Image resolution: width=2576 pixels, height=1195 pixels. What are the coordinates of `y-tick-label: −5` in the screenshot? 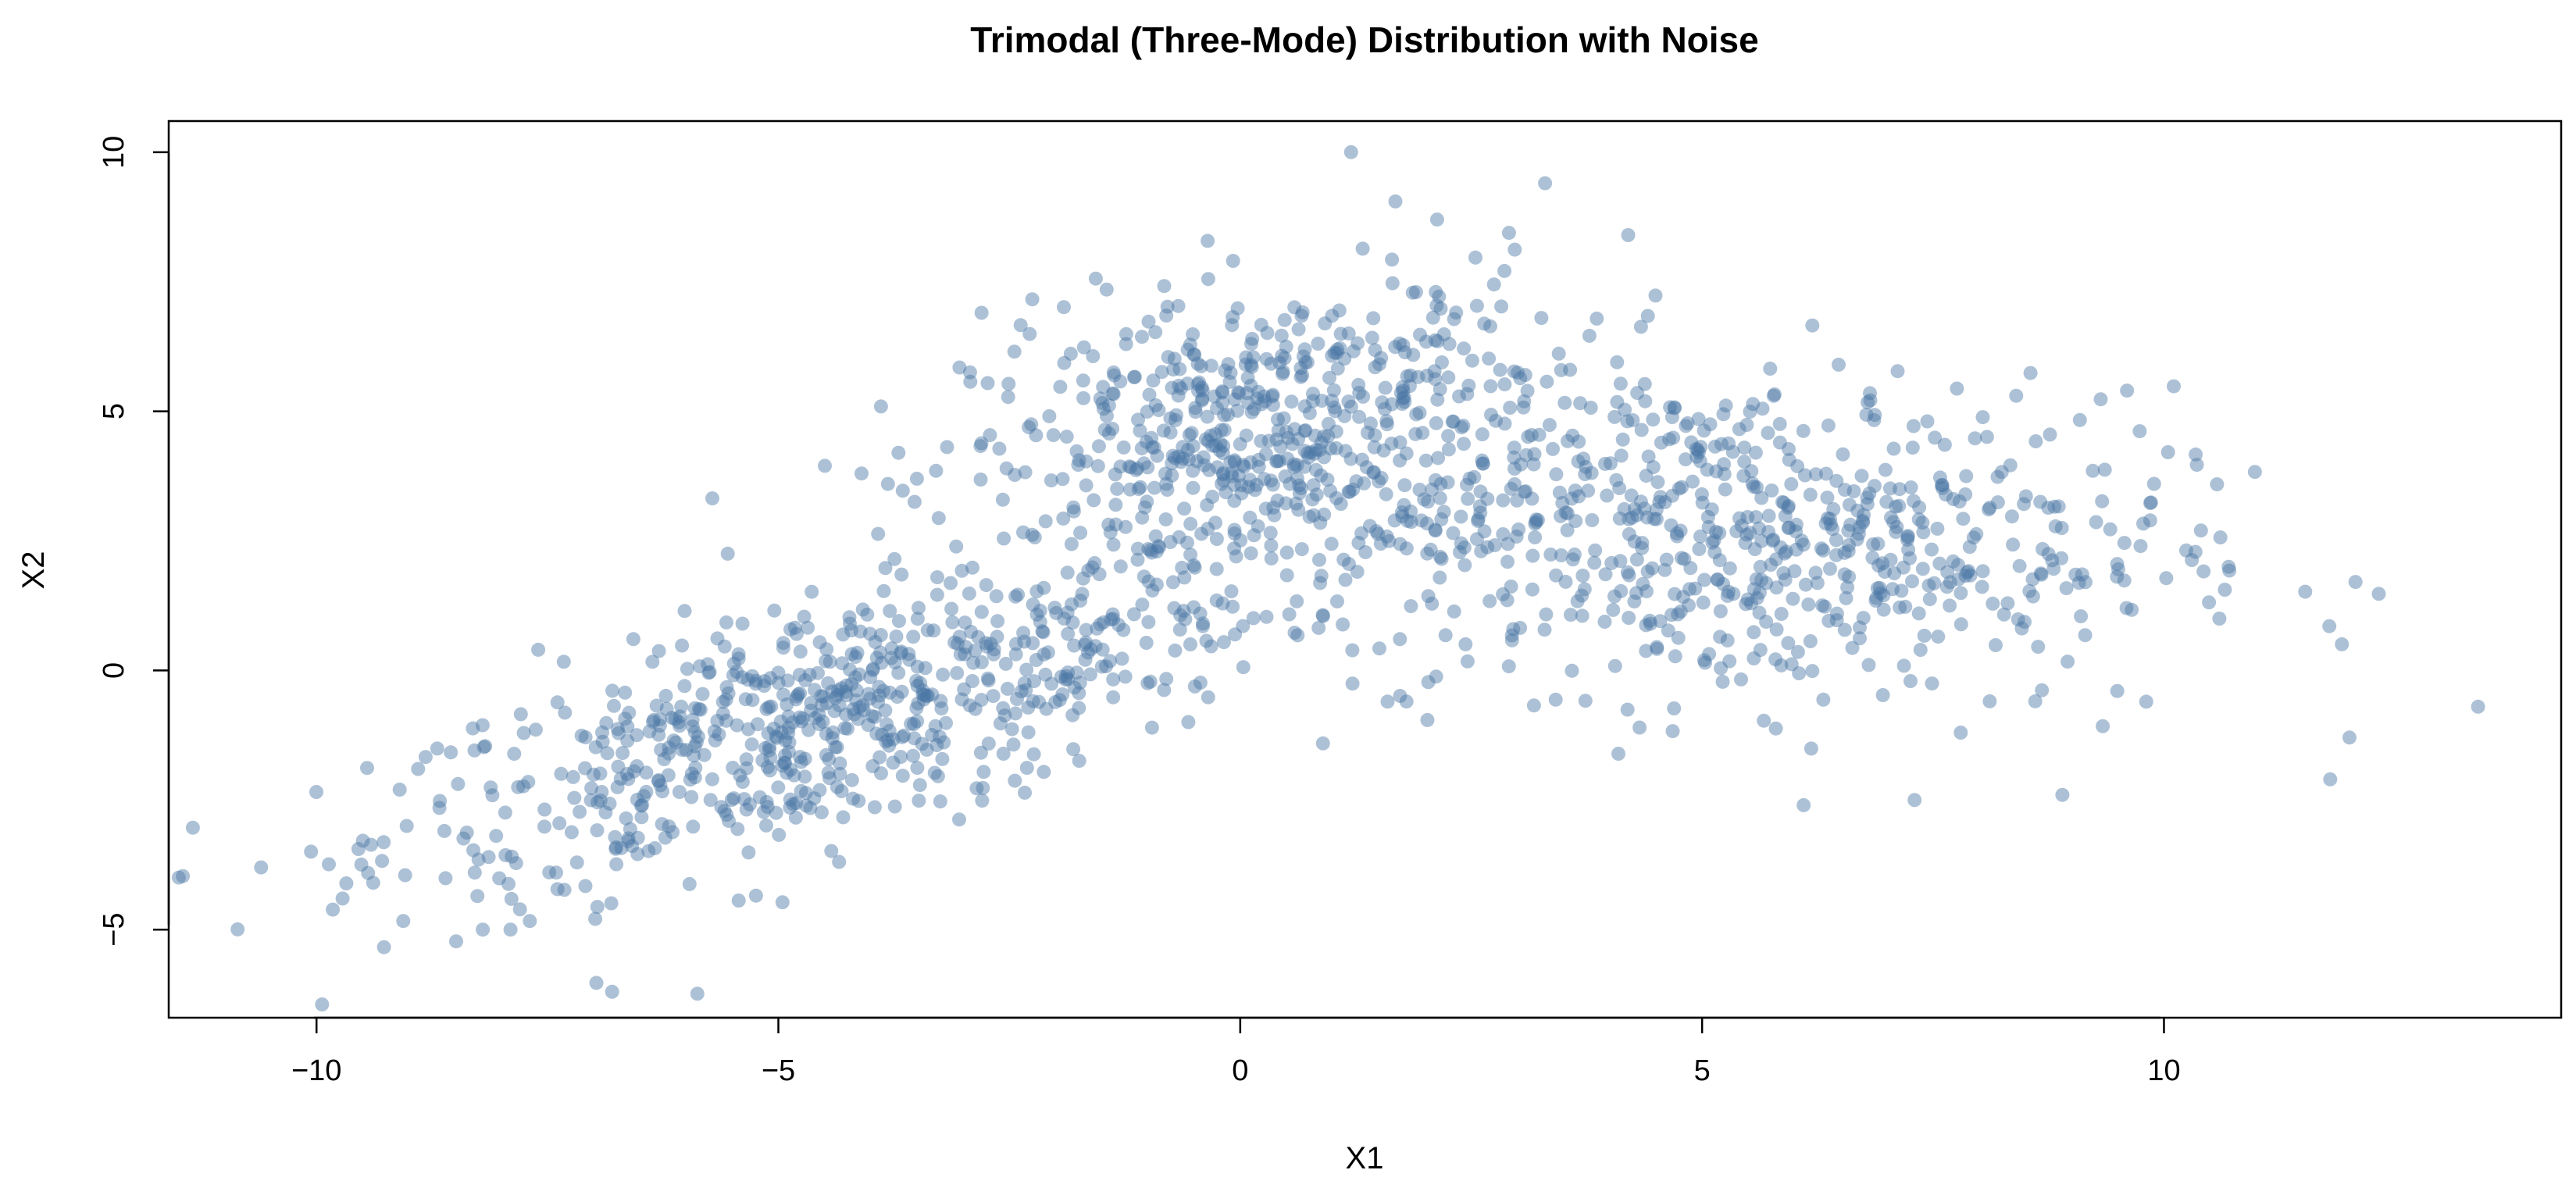 It's located at (114, 930).